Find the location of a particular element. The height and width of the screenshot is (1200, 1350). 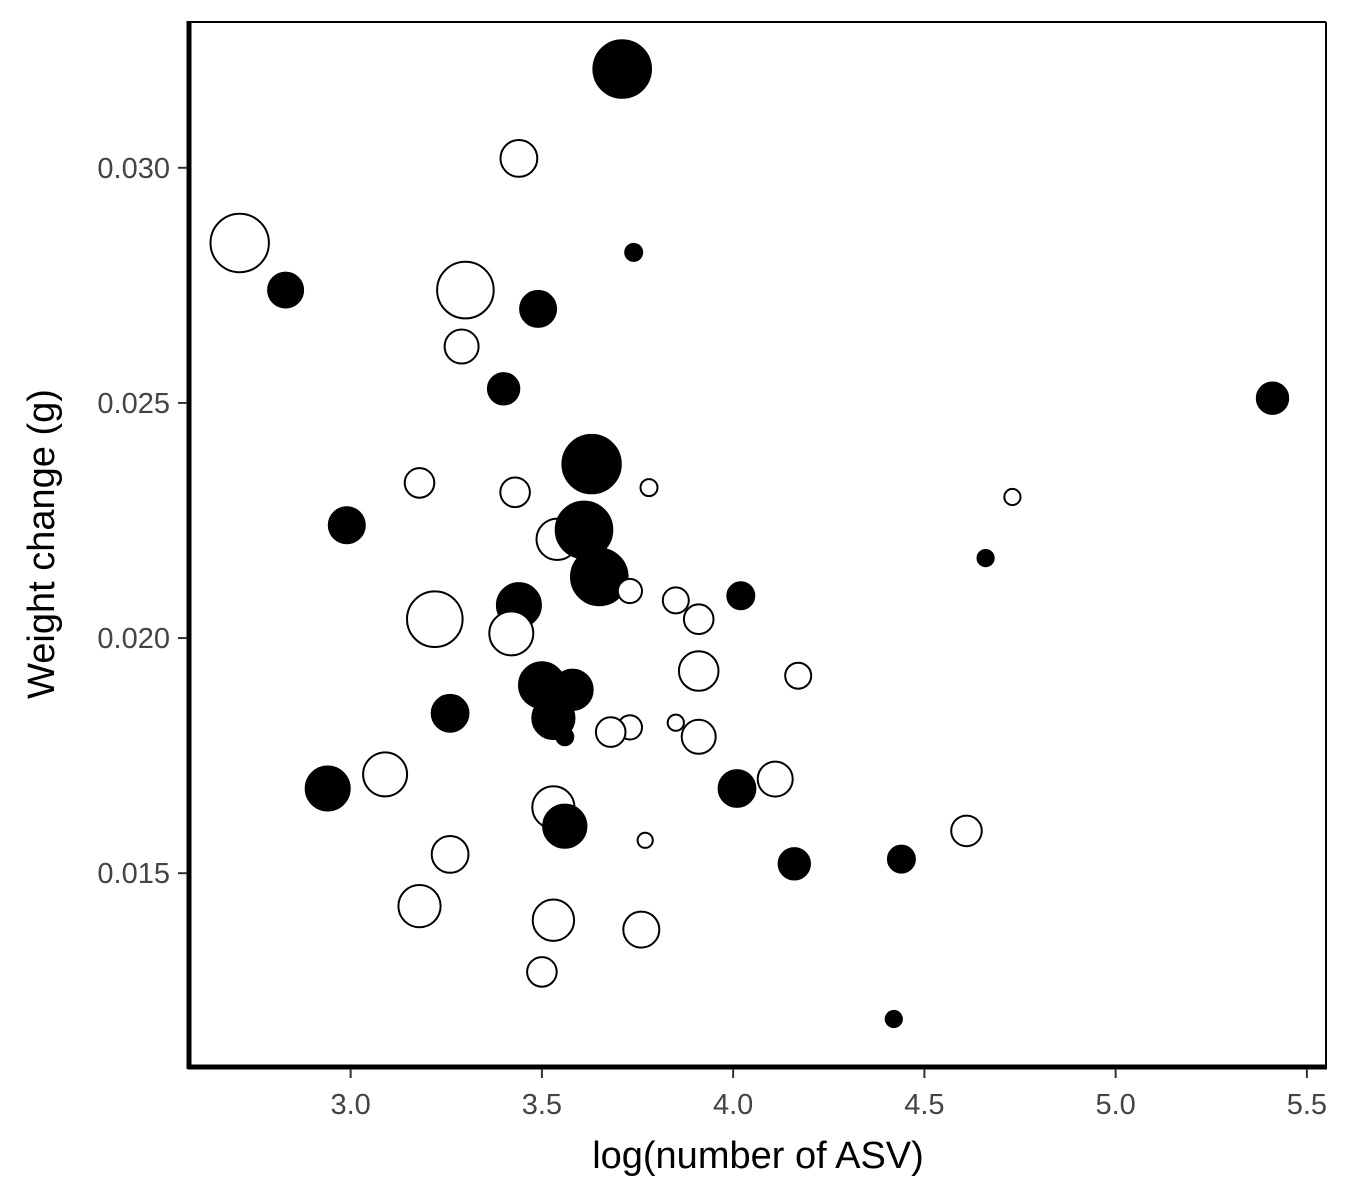

x-ticks: 3.0 3.5 4.0 4.5 5.0 5.5 is located at coordinates (828, 1095).